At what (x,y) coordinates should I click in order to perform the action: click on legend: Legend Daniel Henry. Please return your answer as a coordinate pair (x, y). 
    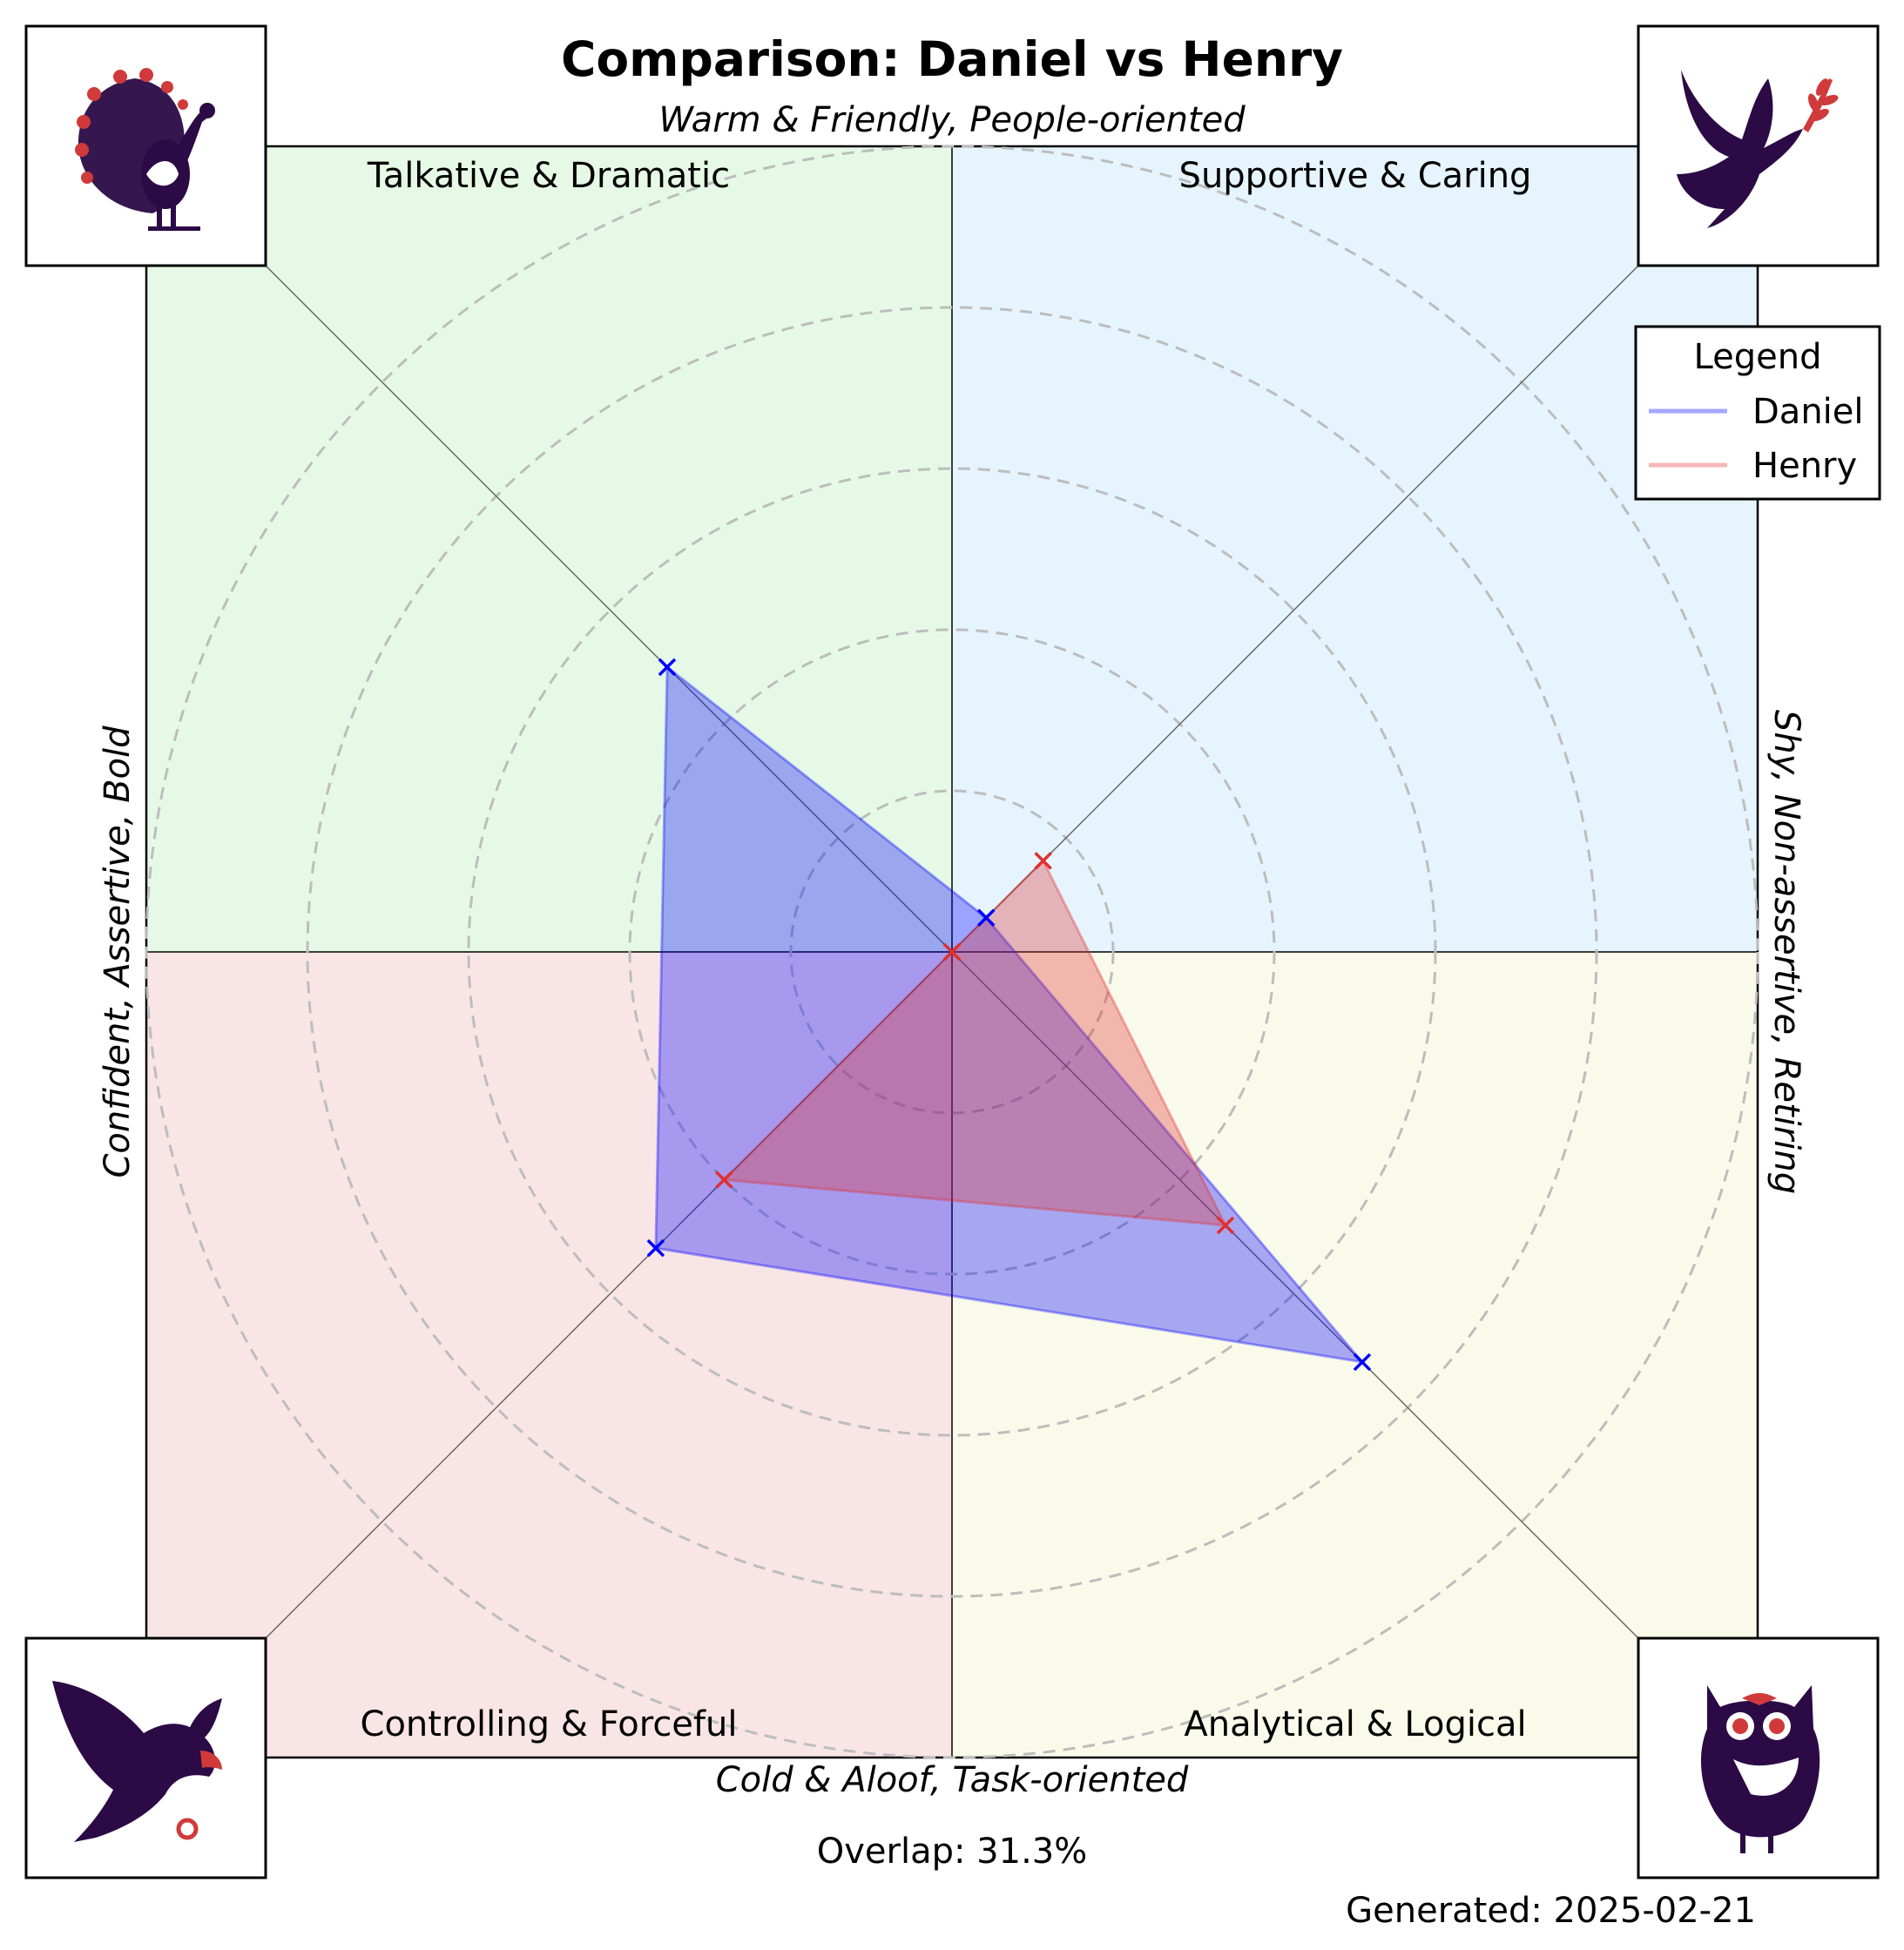
    Looking at the image, I should click on (1757, 413).